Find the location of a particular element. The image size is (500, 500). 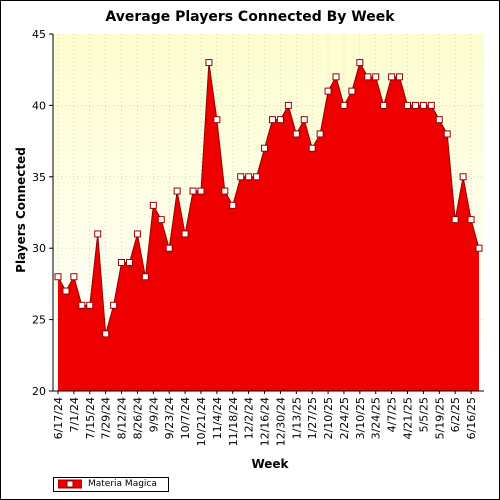

x-tick-label: 12/2/24 is located at coordinates (249, 418).